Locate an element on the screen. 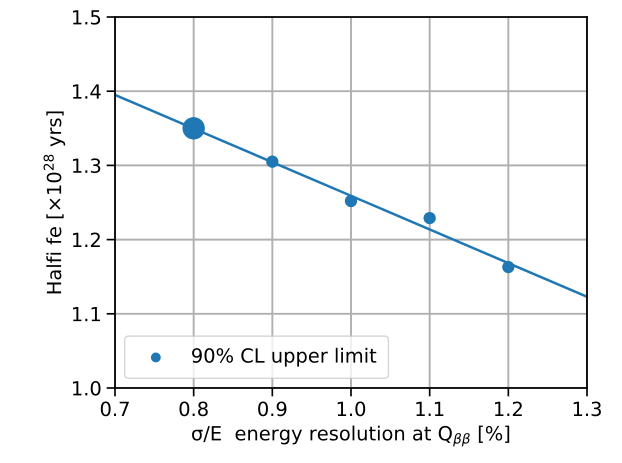 The height and width of the screenshot is (463, 622). x-tick-label: 1.2 is located at coordinates (508, 409).